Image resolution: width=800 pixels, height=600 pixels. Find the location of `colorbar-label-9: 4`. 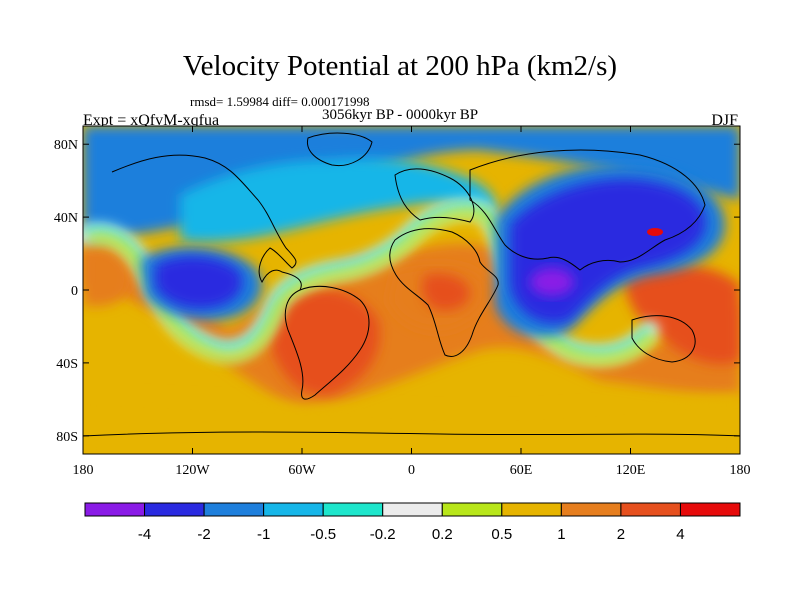

colorbar-label-9: 4 is located at coordinates (680, 534).